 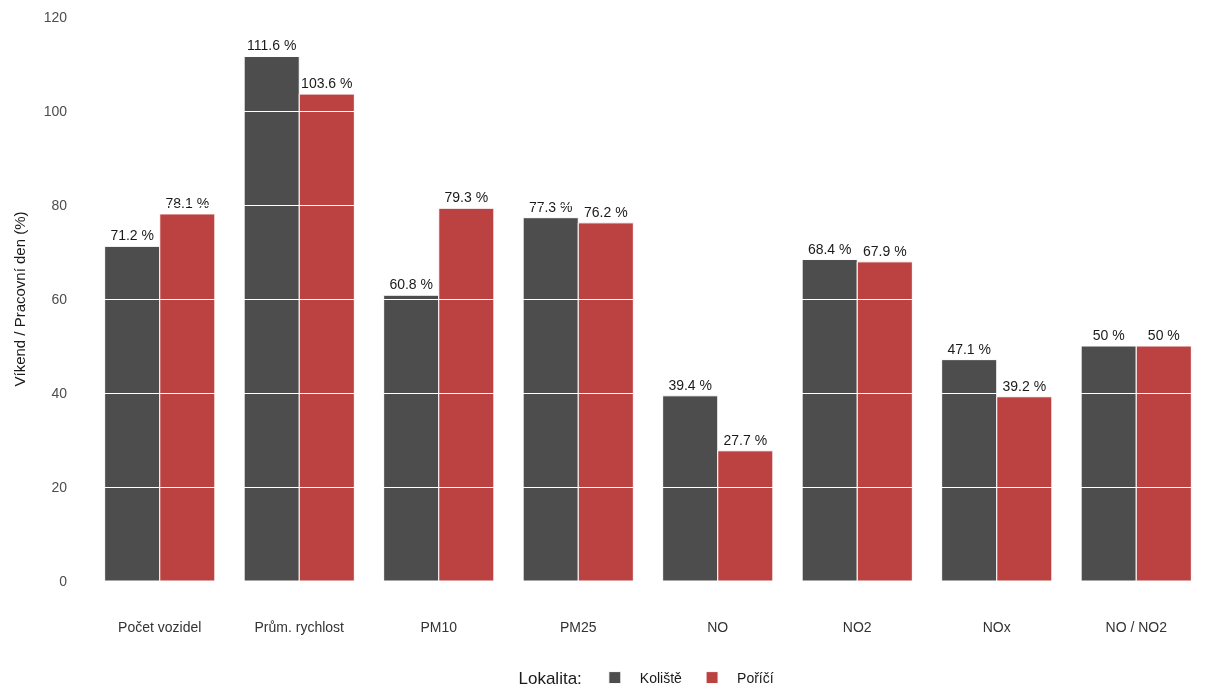 I want to click on y-tick-label: 0, so click(x=63, y=580).